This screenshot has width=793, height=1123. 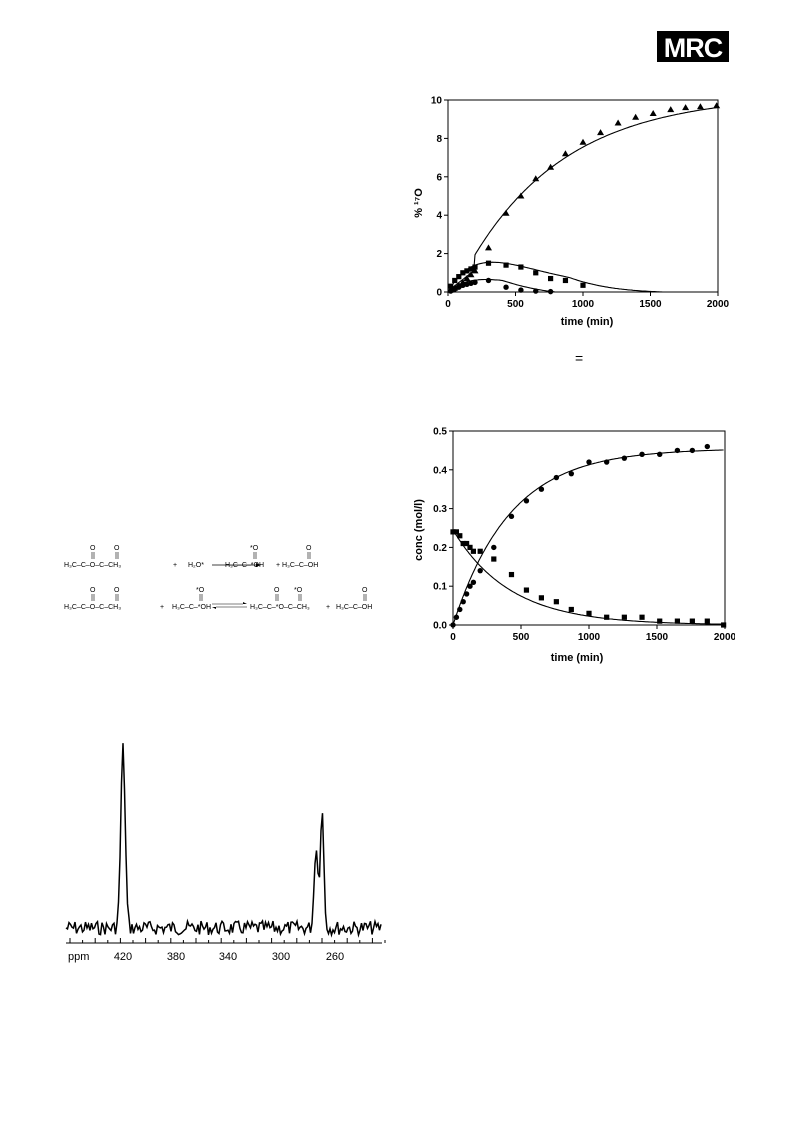 What do you see at coordinates (439, 254) in the screenshot?
I see `y-tick-label: 2` at bounding box center [439, 254].